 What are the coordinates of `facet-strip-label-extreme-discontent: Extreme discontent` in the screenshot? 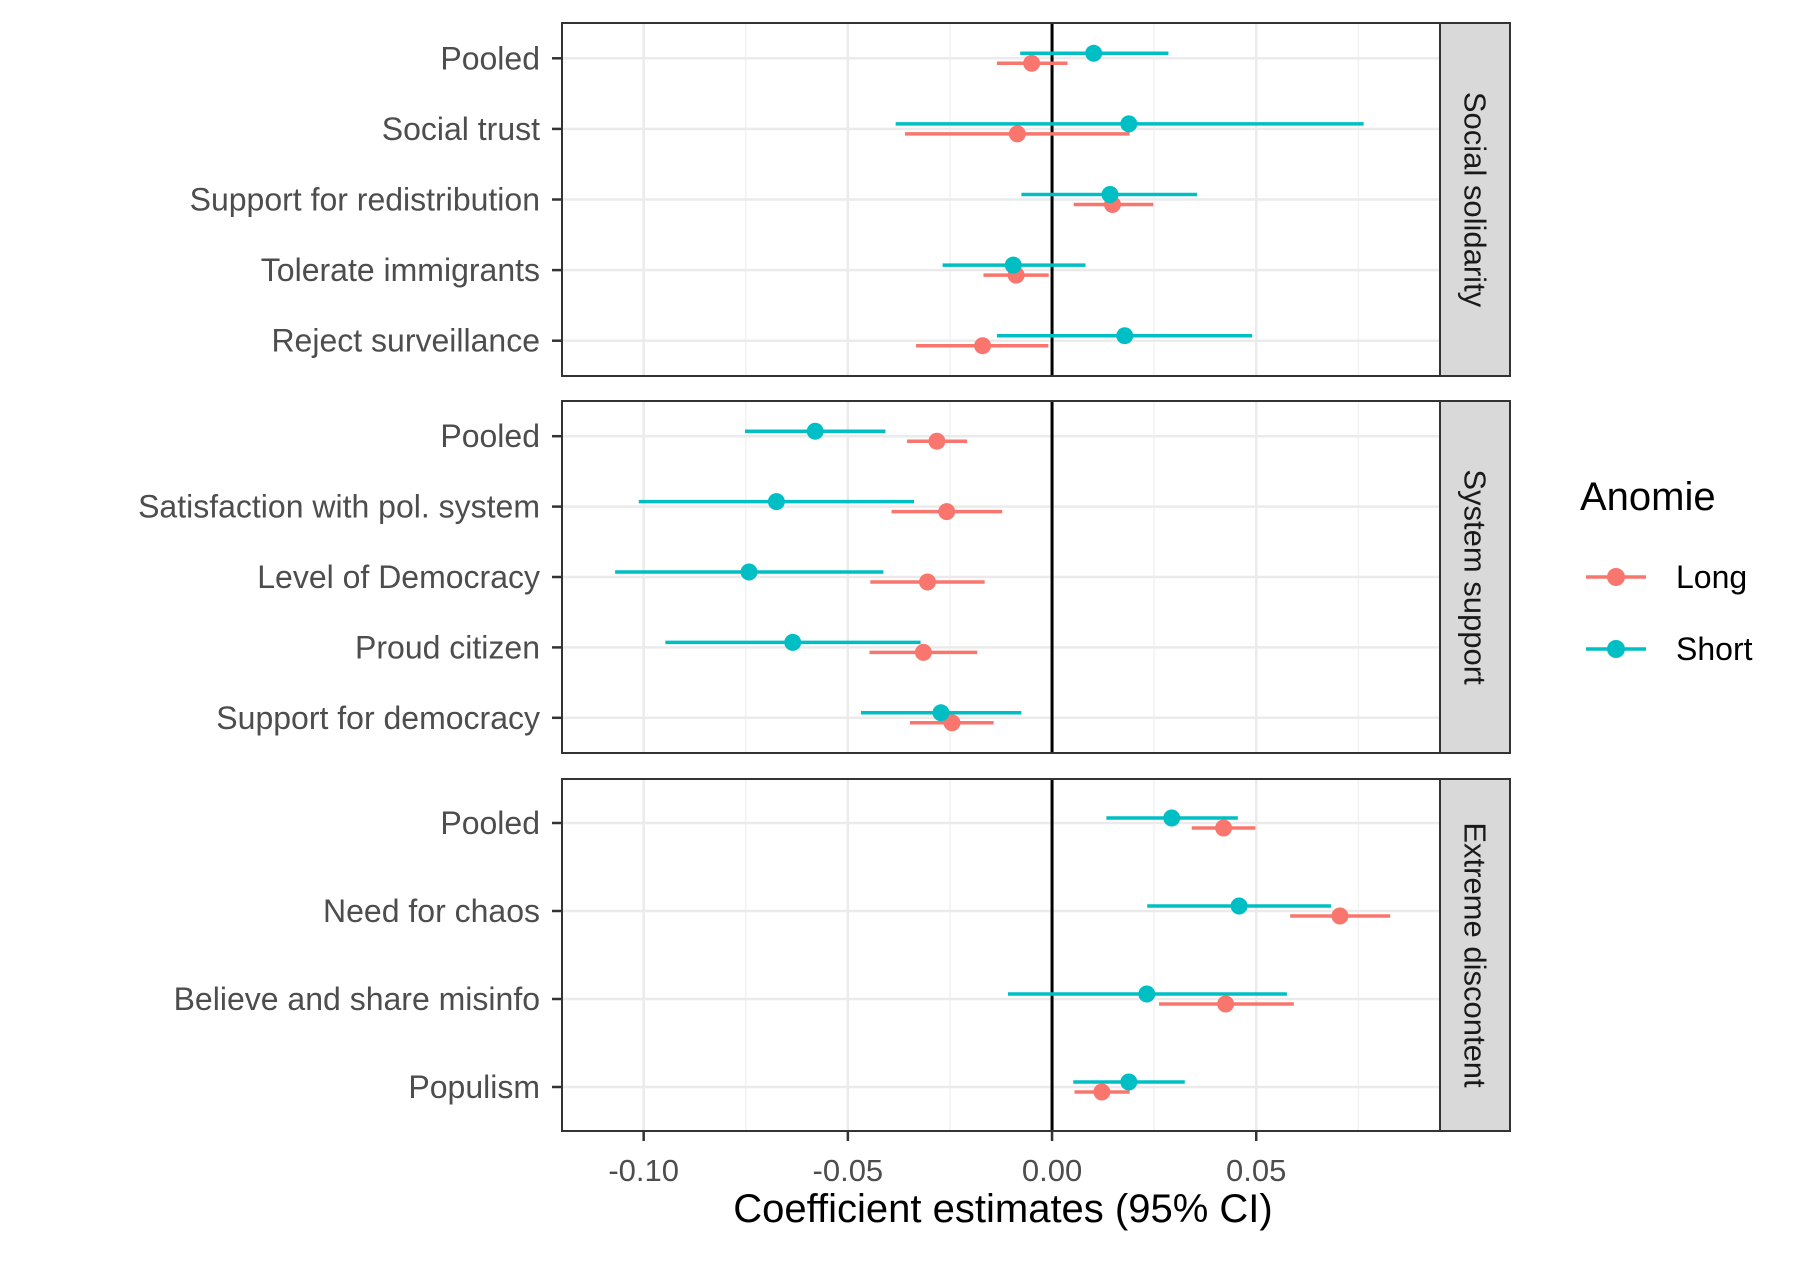 It's located at (1475, 955).